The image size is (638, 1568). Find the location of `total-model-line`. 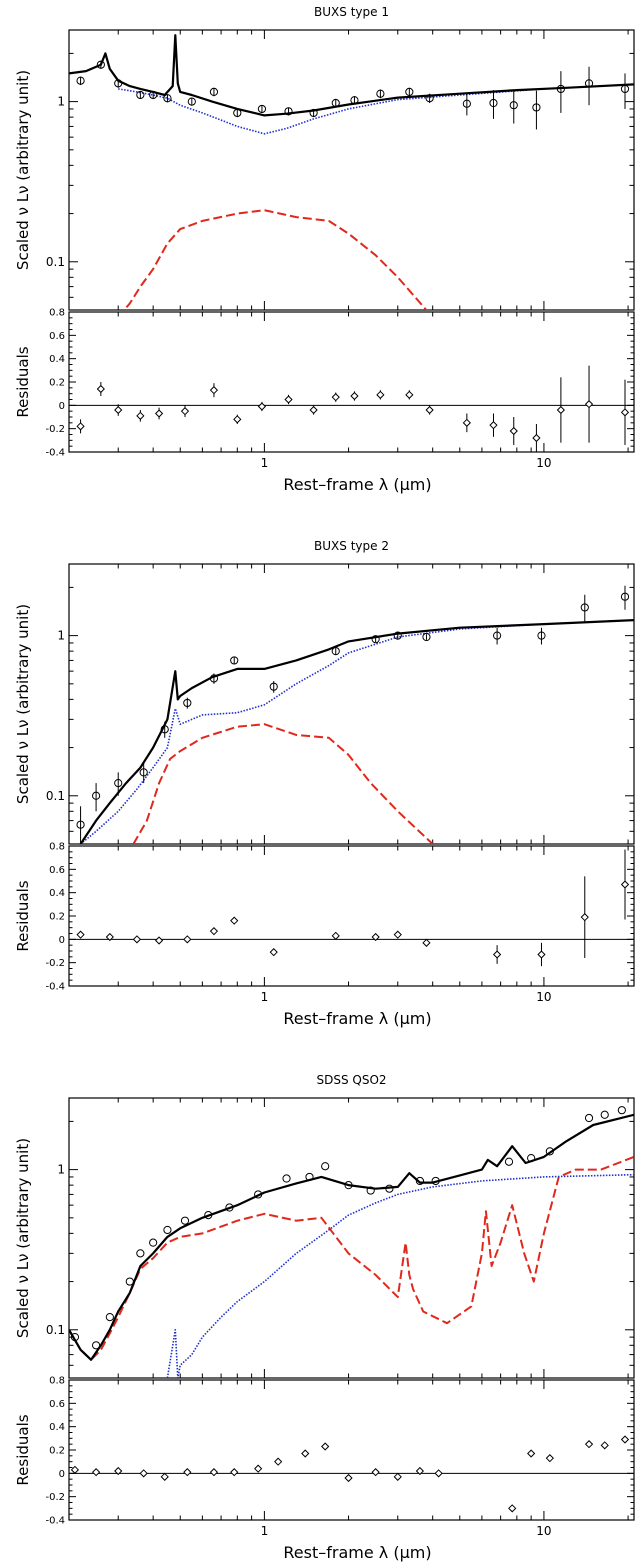

total-model-line is located at coordinates (351, 75).